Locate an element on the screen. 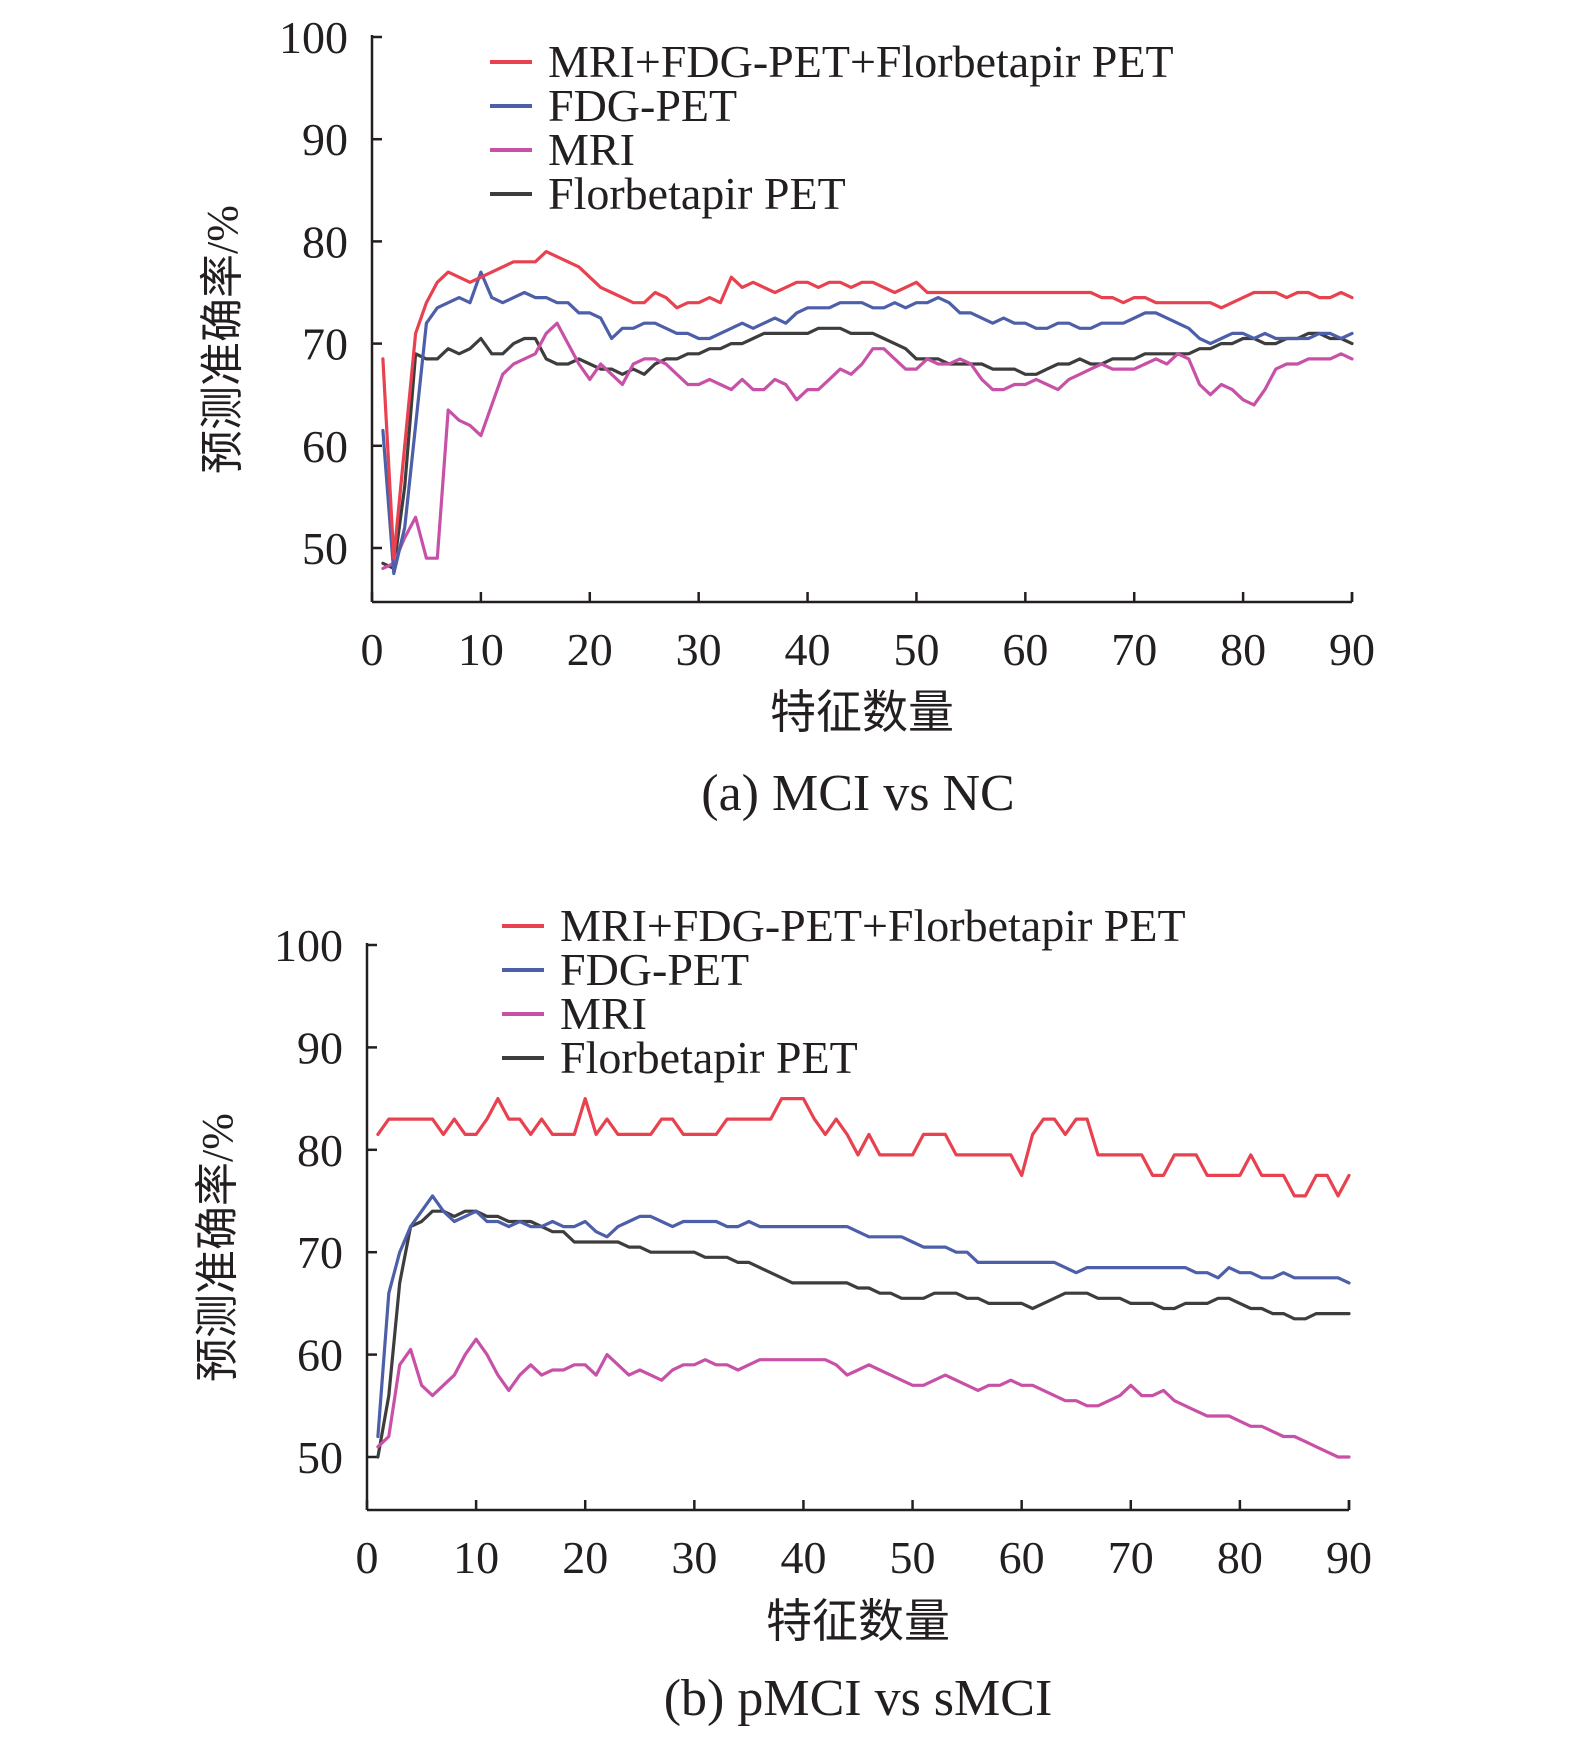 This screenshot has height=1740, width=1575. chart-caption: (a) MCI vs NC is located at coordinates (857, 793).